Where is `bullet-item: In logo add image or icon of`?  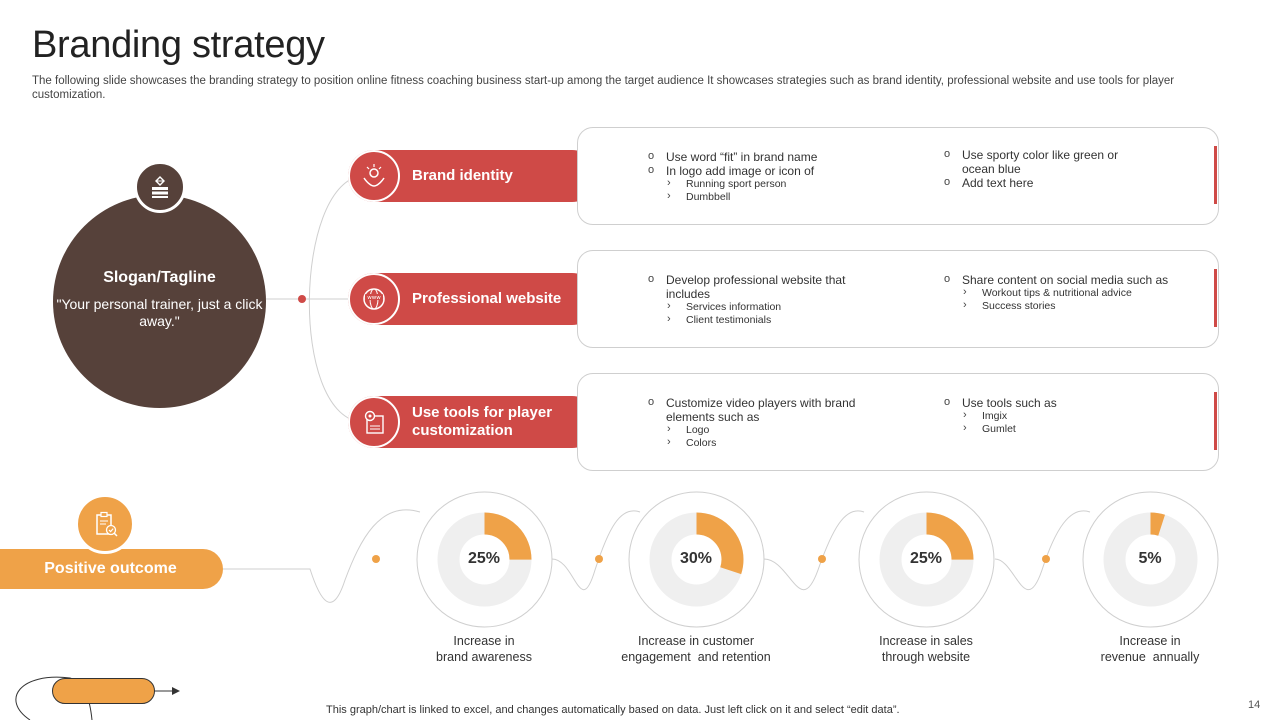 bullet-item: In logo add image or icon of is located at coordinates (763, 170).